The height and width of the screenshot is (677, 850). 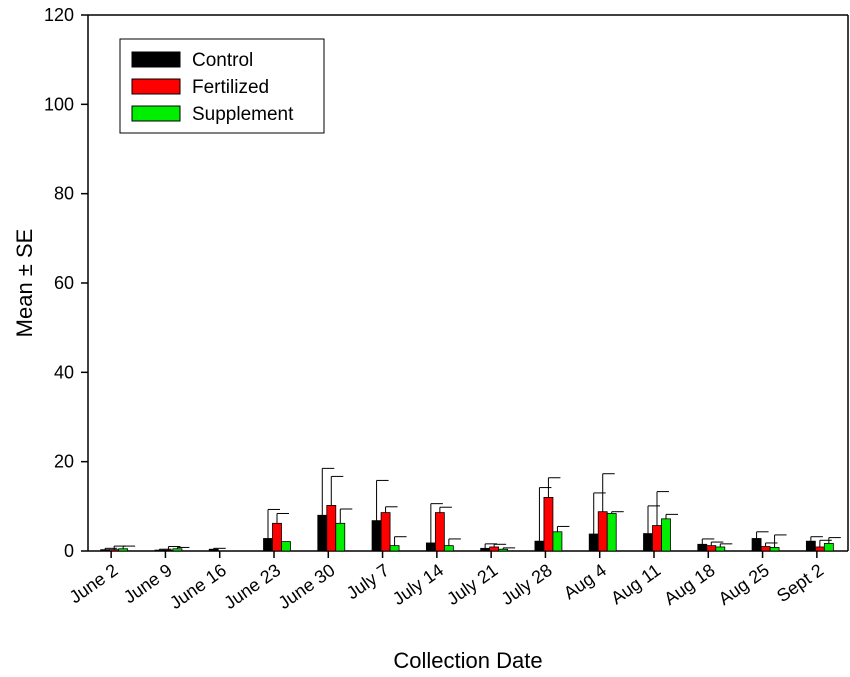 I want to click on legend-label-supplement: Supplement, so click(x=243, y=114).